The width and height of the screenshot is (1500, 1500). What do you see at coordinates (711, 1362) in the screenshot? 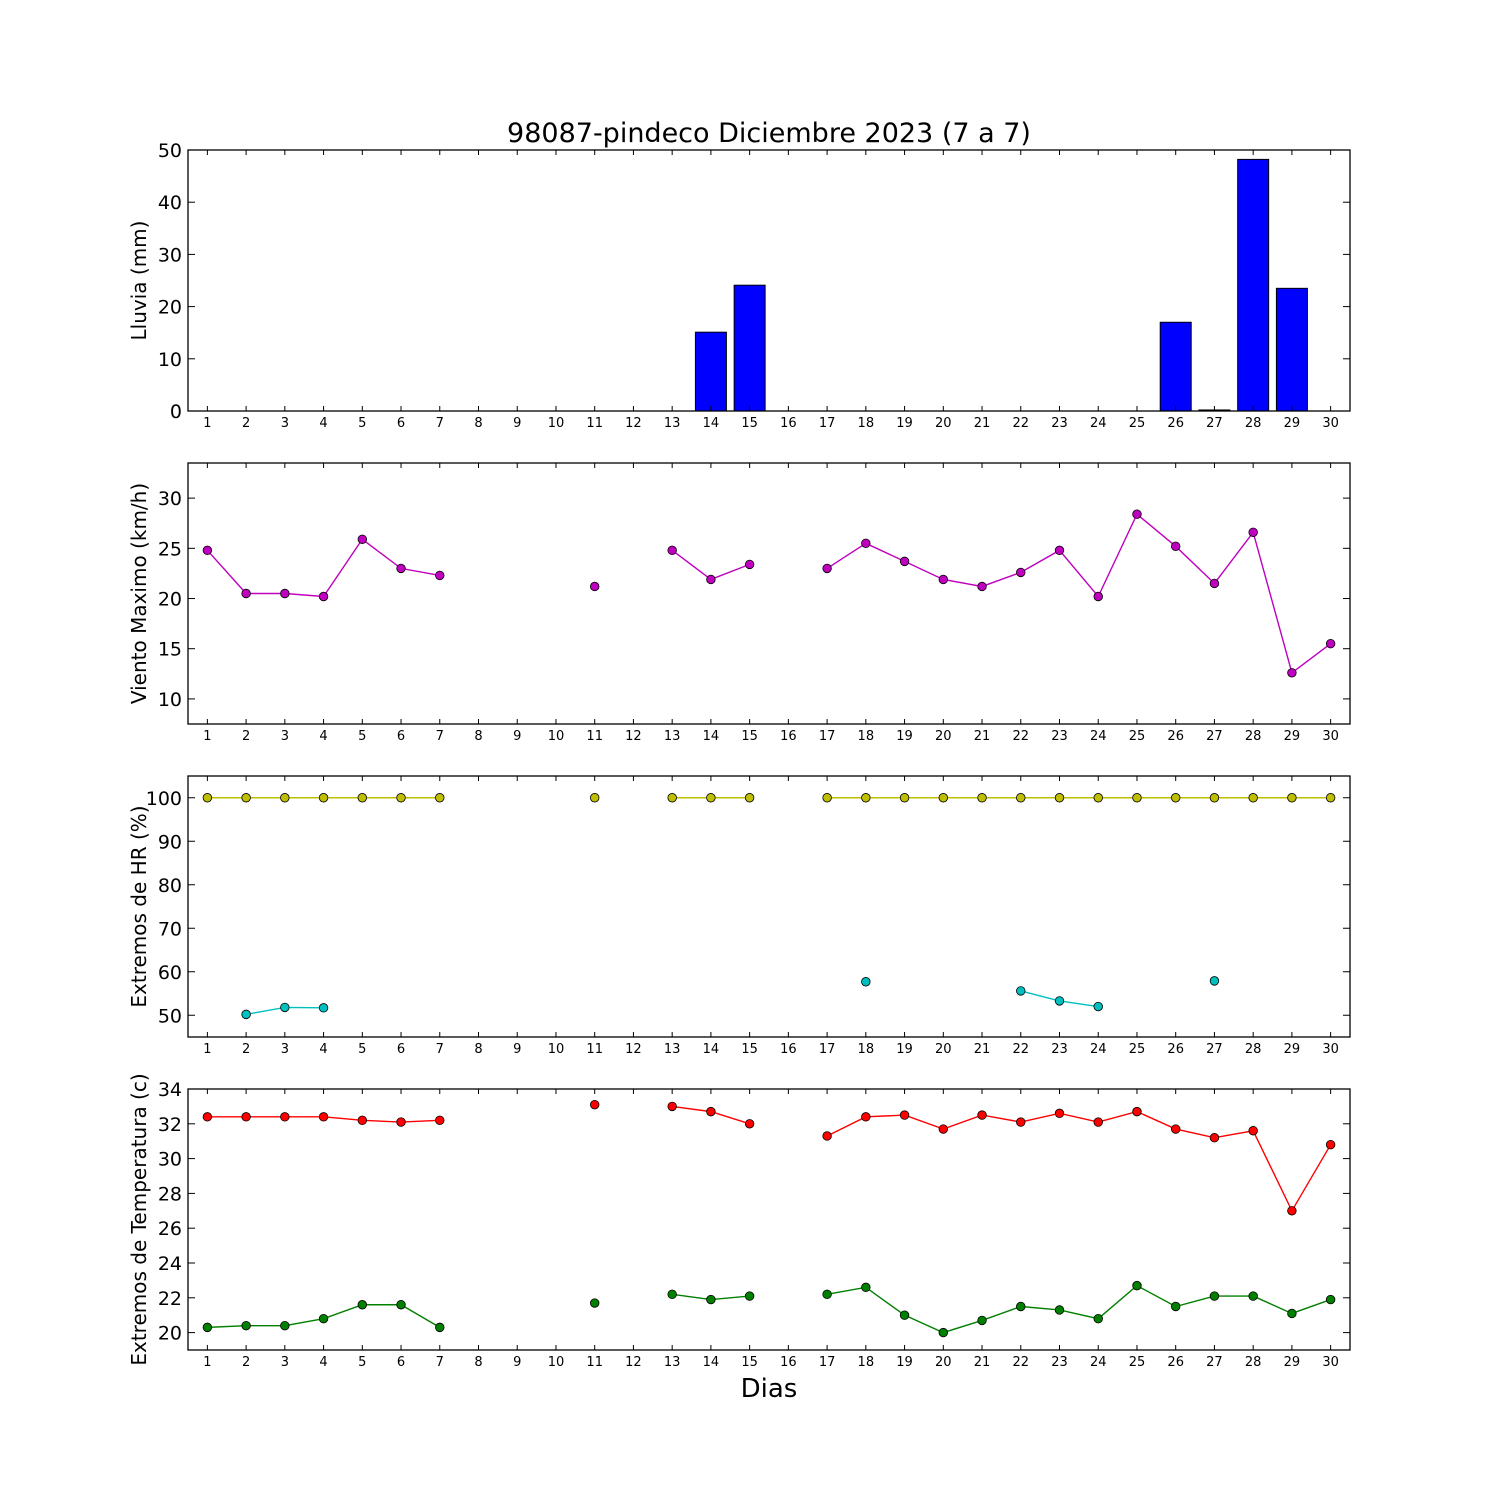
I see `x-tick-label: 14` at bounding box center [711, 1362].